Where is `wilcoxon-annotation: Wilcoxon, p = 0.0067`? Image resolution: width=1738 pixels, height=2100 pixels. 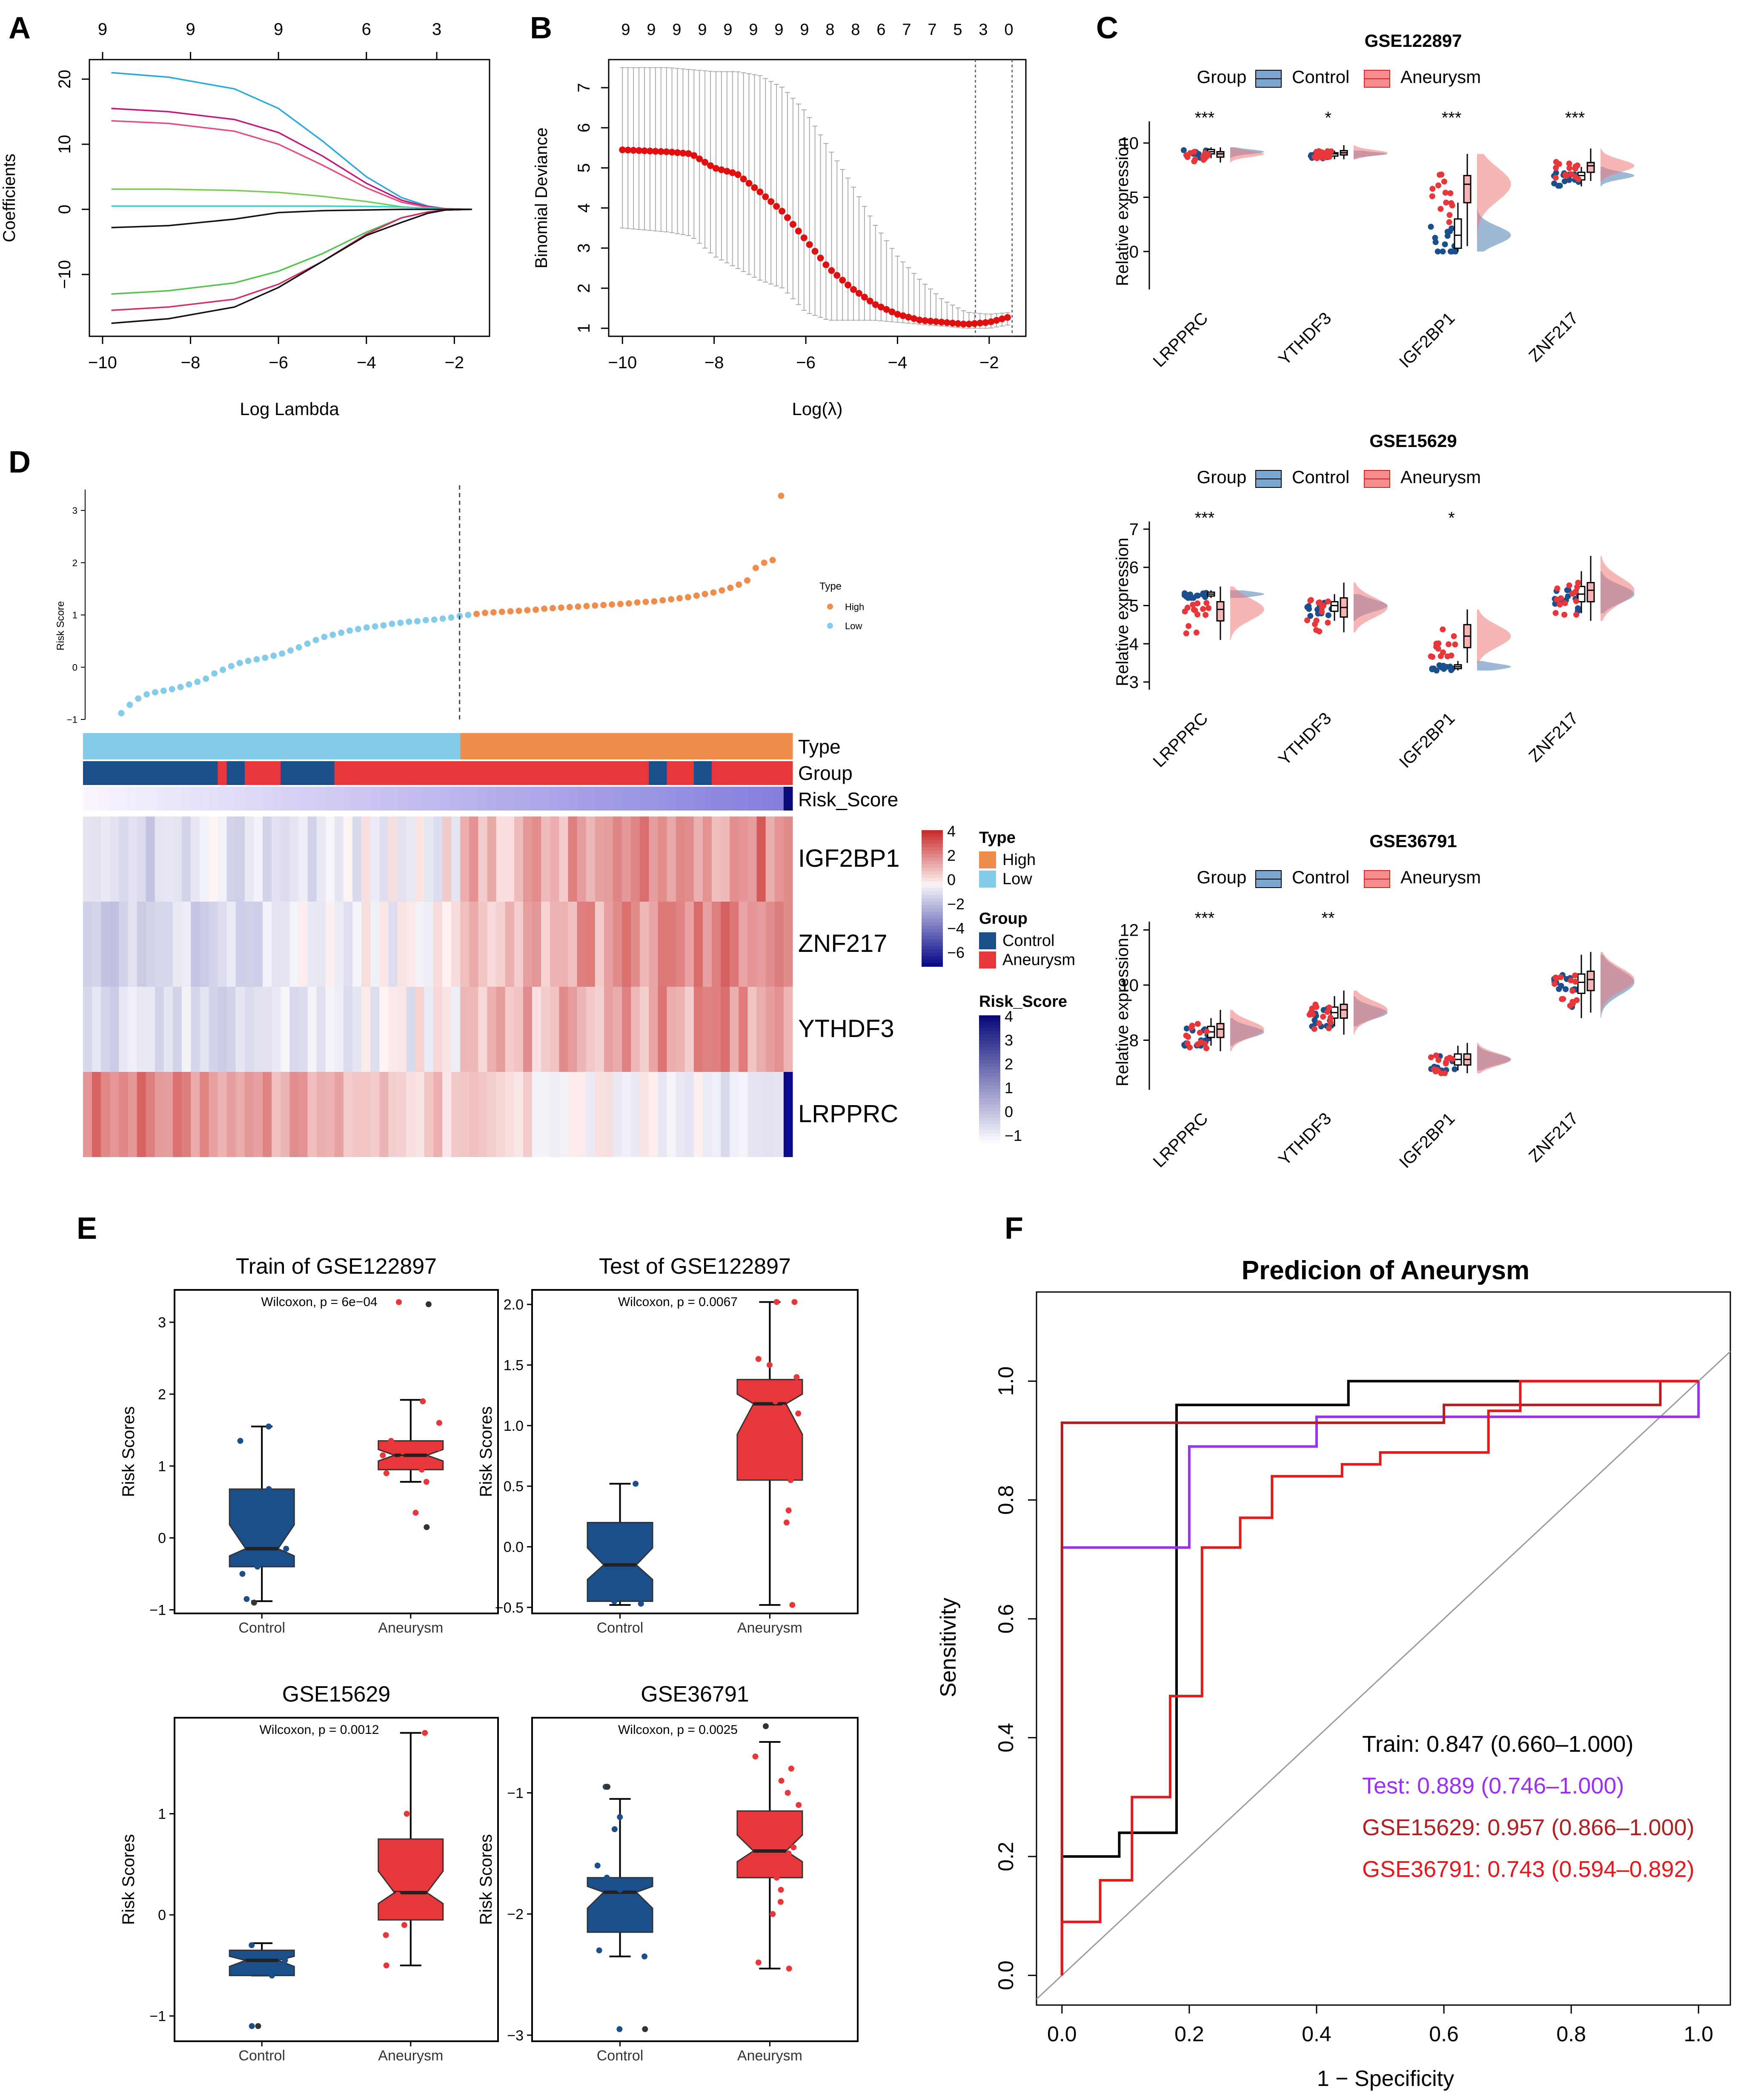 wilcoxon-annotation: Wilcoxon, p = 0.0067 is located at coordinates (678, 1302).